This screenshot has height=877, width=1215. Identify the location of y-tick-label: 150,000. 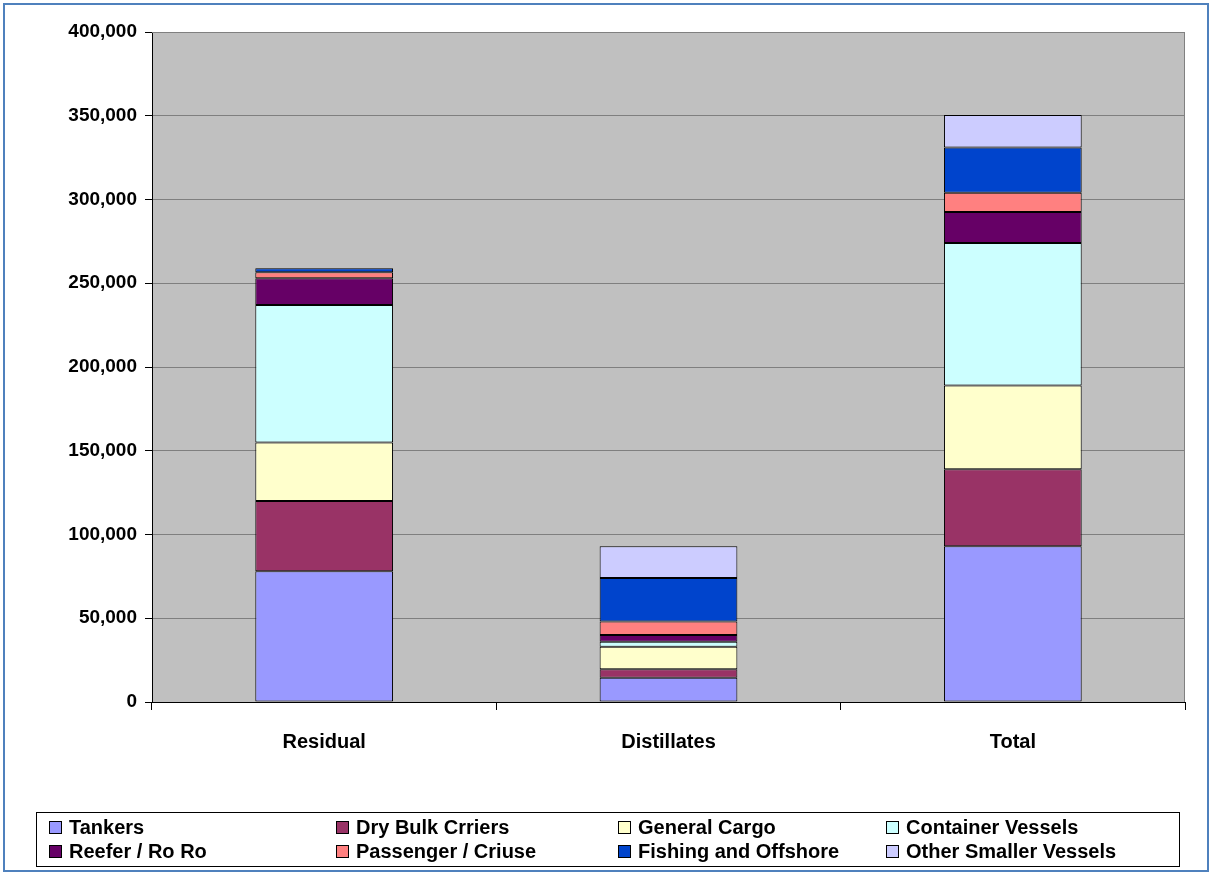
(102, 449).